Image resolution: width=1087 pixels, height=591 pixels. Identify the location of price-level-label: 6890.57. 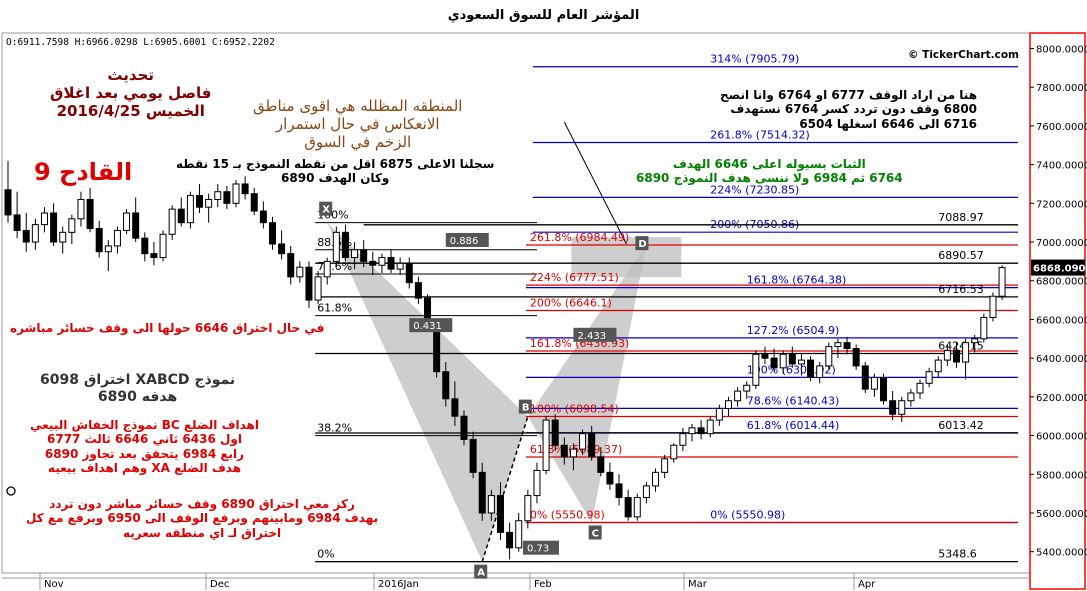
(961, 255).